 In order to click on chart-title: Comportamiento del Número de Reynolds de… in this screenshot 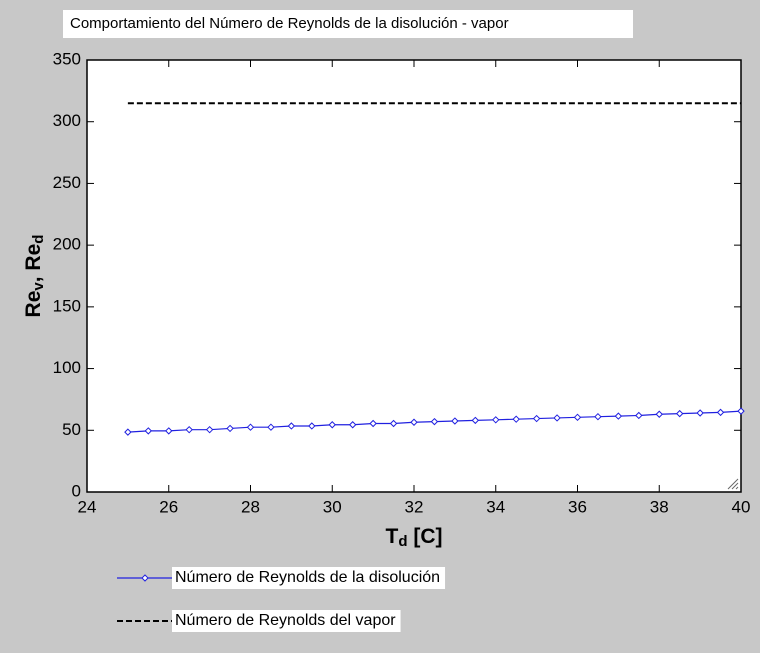, I will do `click(289, 23)`.